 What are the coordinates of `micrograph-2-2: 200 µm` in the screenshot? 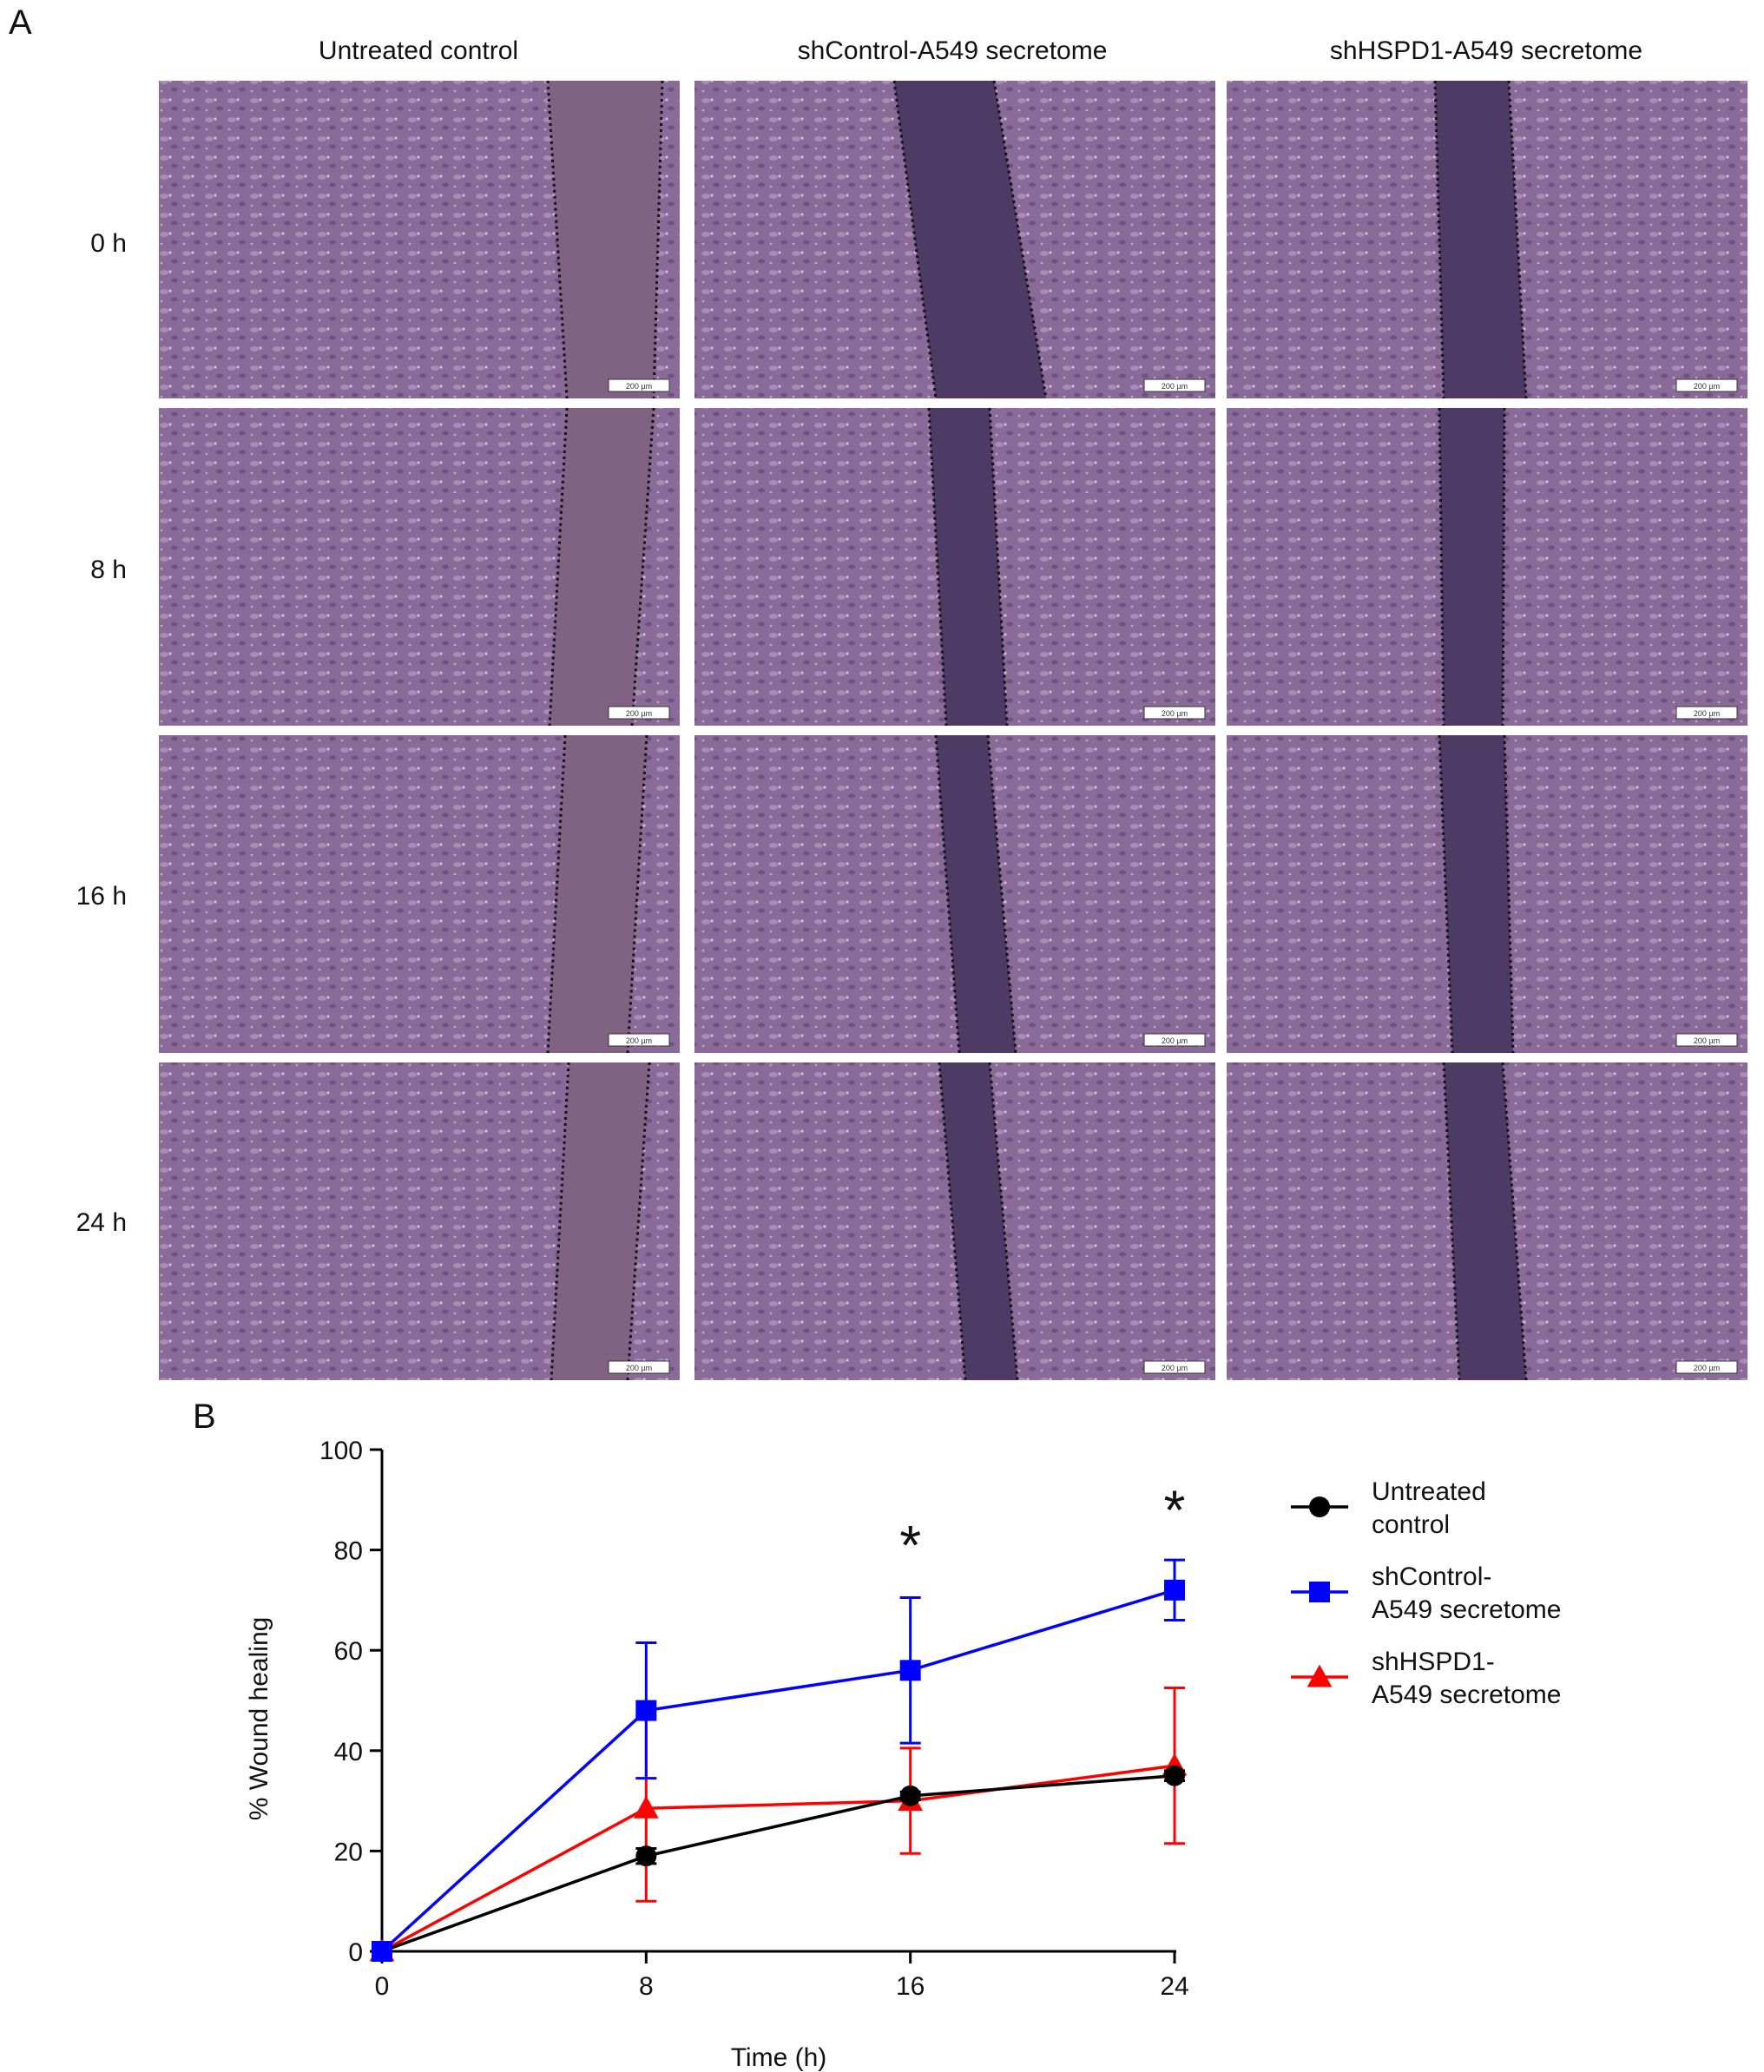 It's located at (1488, 894).